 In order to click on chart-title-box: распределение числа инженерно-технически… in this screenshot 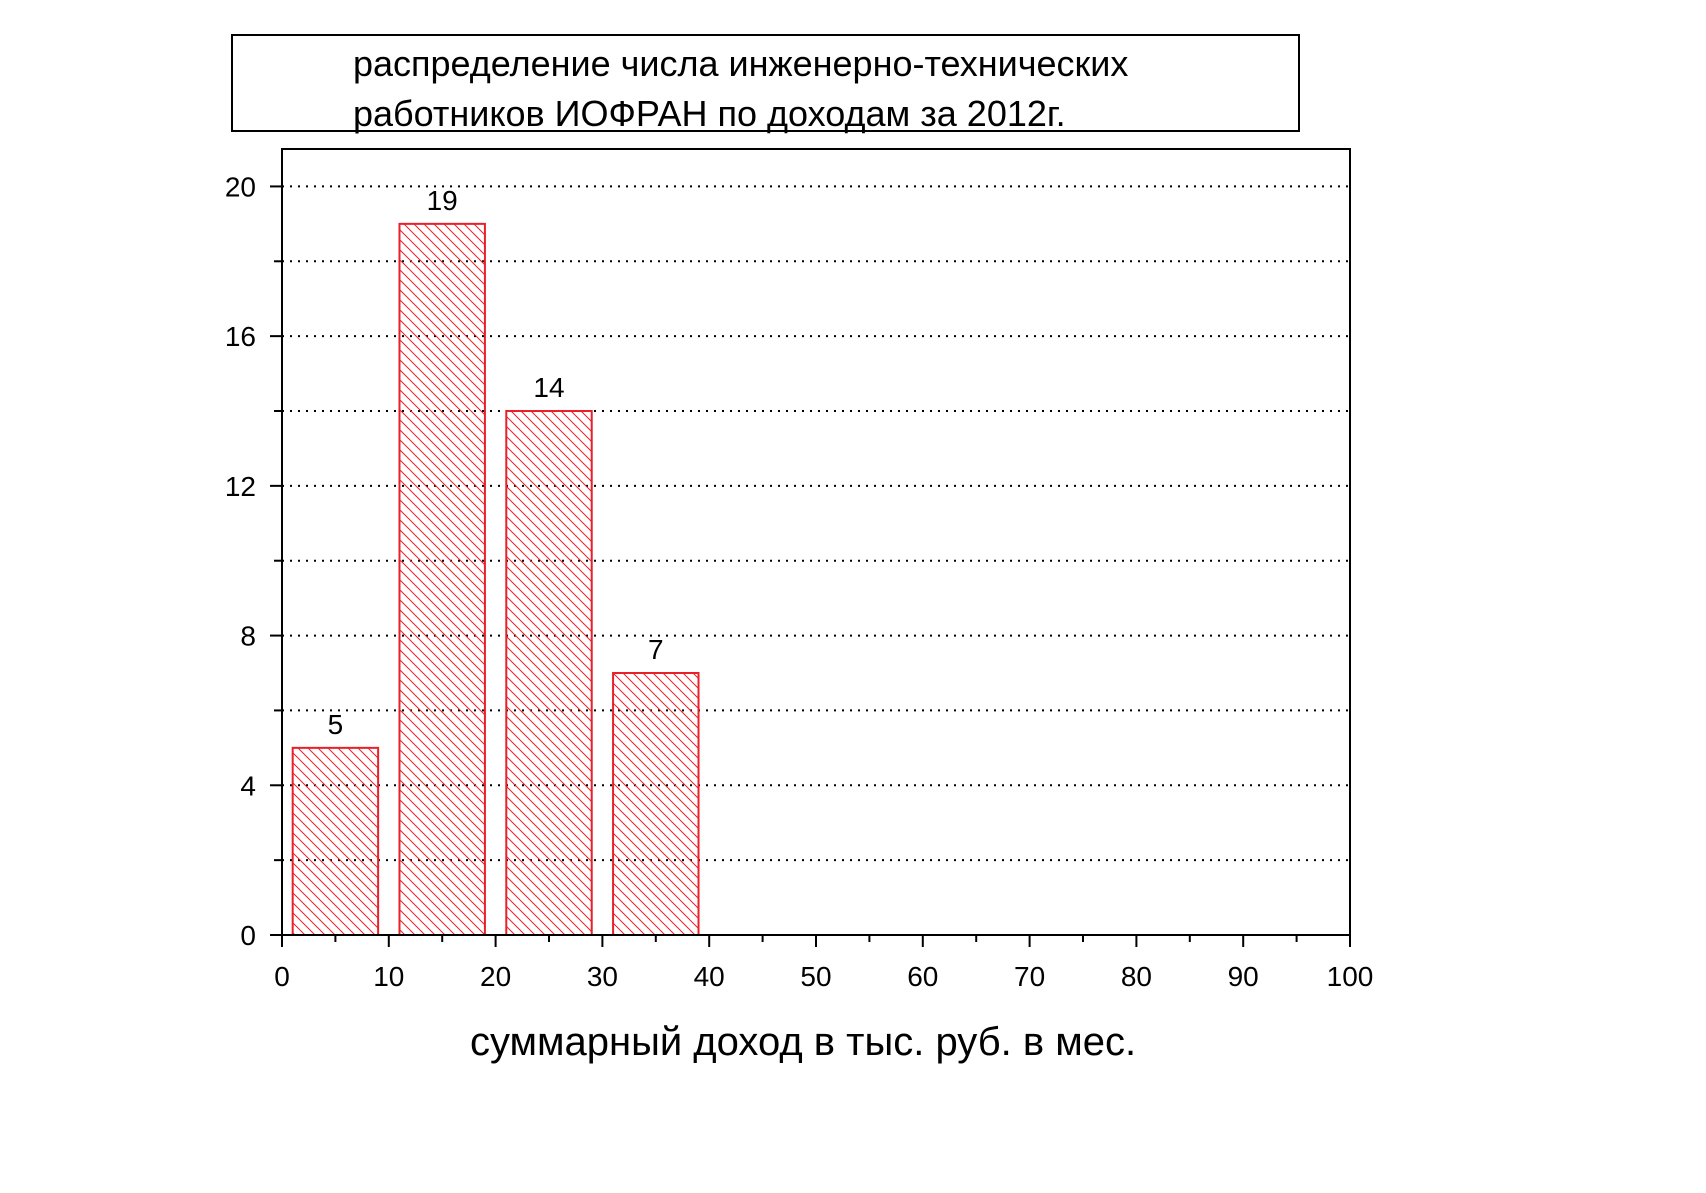, I will do `click(765, 83)`.